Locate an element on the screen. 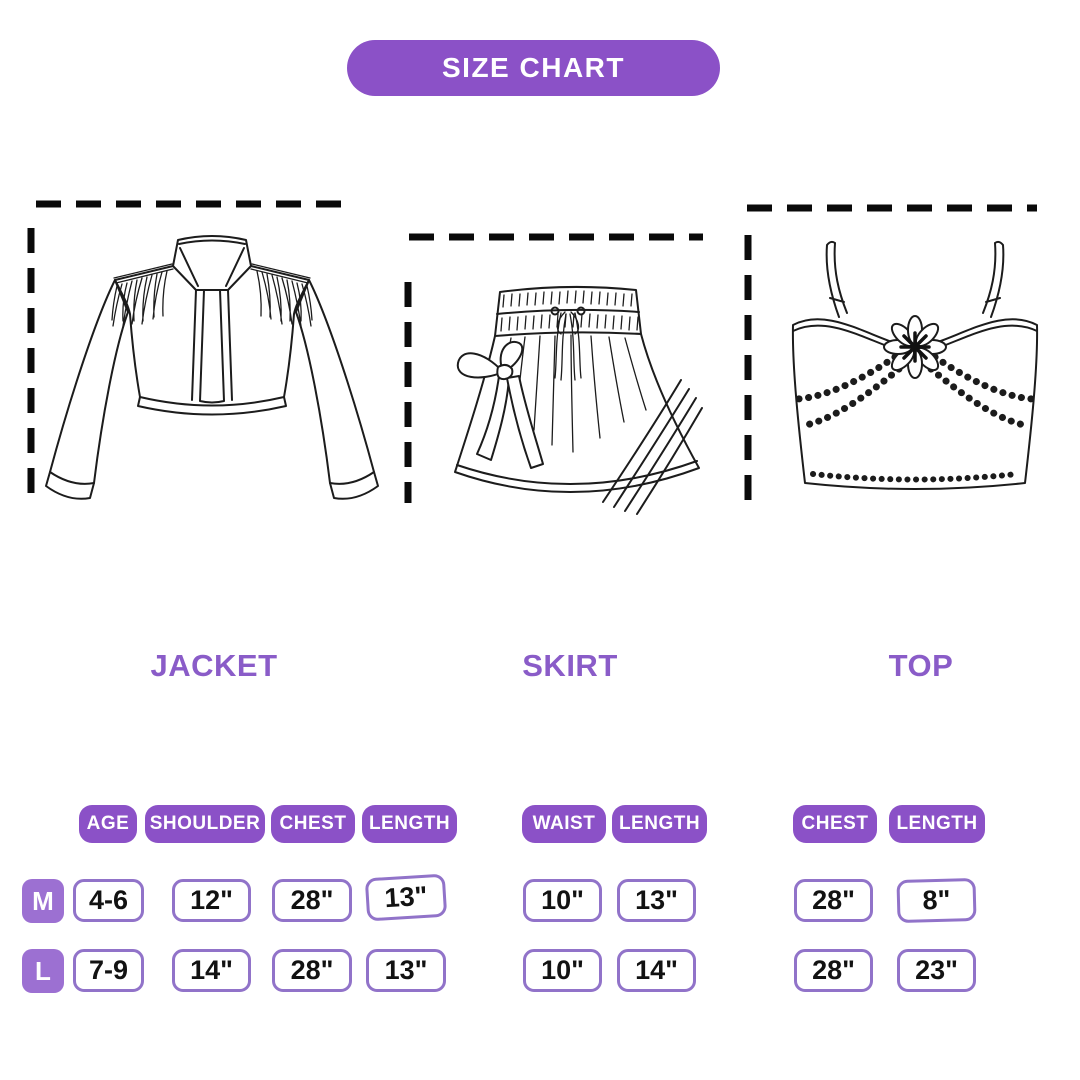  top-l-chest-value: 28" is located at coordinates (833, 970).